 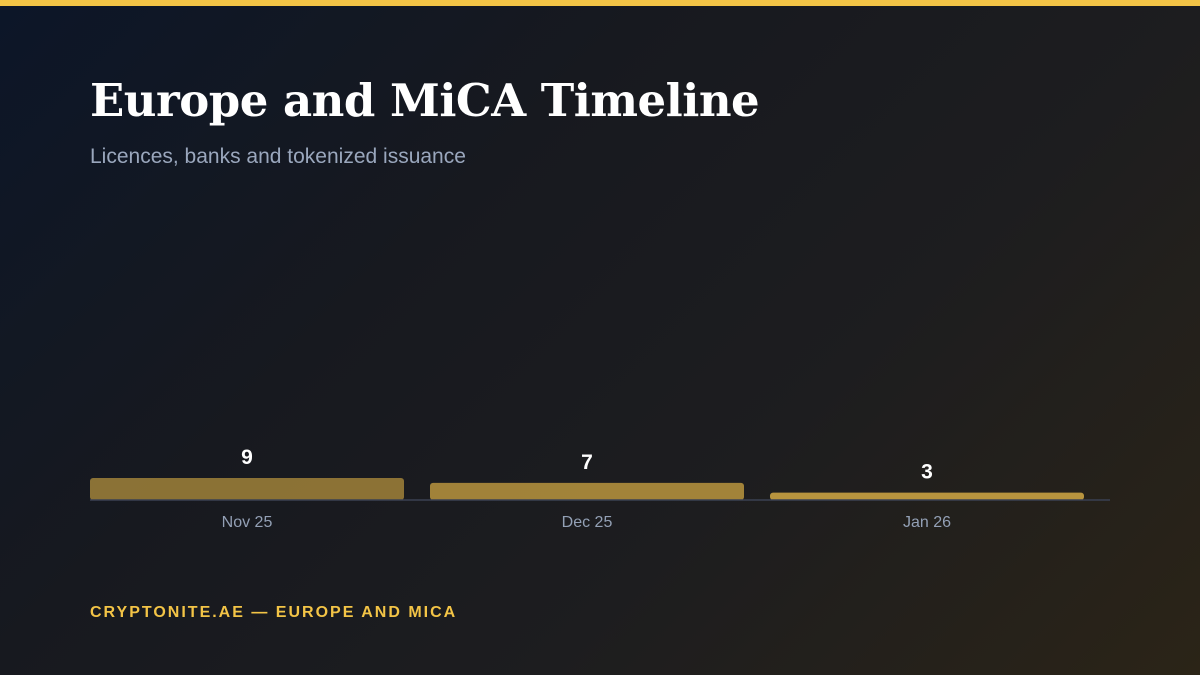 What do you see at coordinates (274, 612) in the screenshot?
I see `footer-source: CRYPTONITE.AE — EUROPE AND MICA` at bounding box center [274, 612].